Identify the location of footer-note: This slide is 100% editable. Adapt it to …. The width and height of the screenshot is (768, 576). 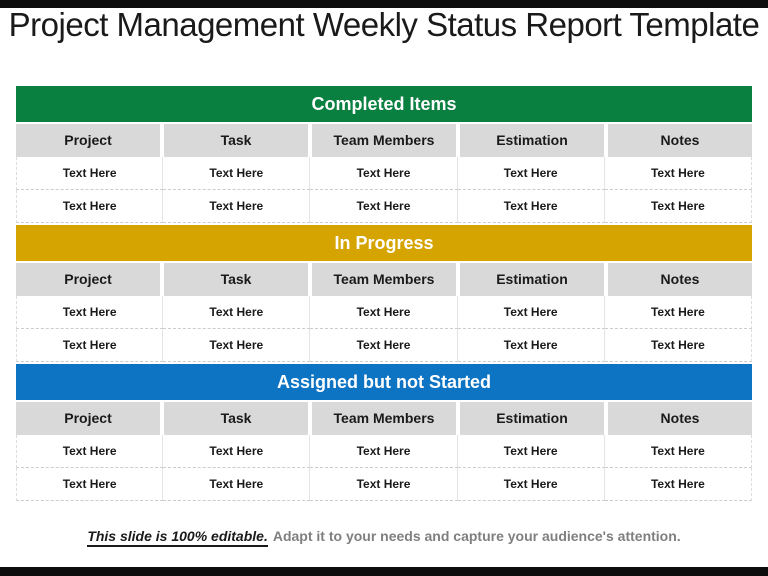
(384, 537).